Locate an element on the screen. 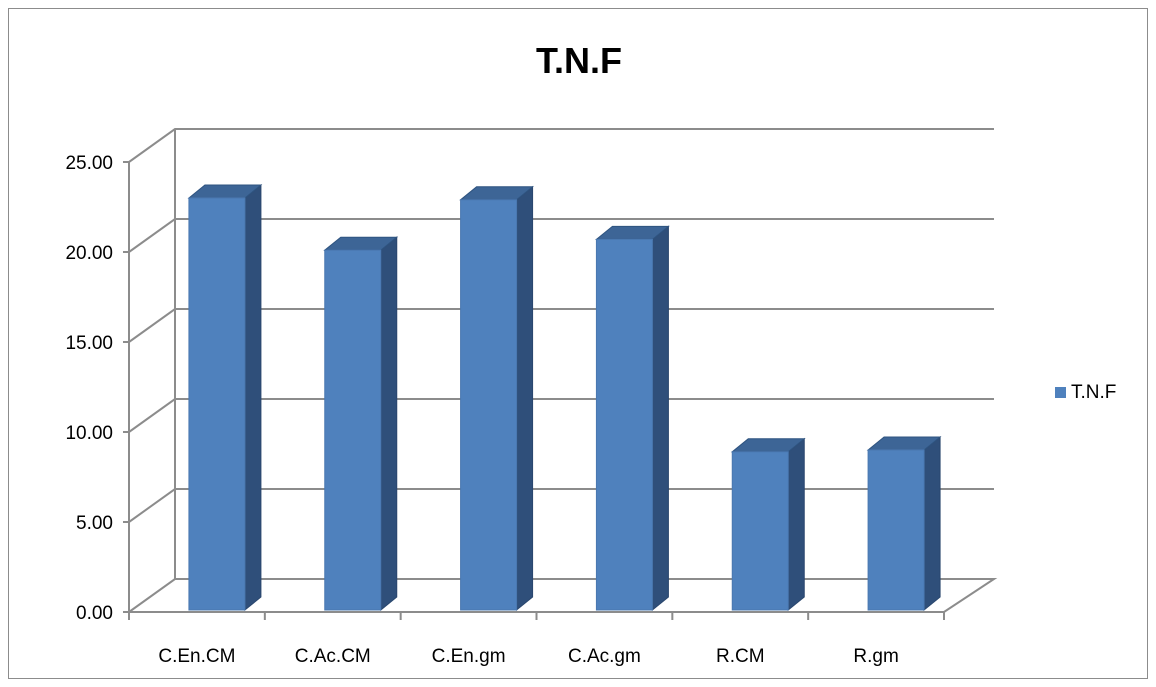  x-tick-label: C.Ac.CM is located at coordinates (333, 656).